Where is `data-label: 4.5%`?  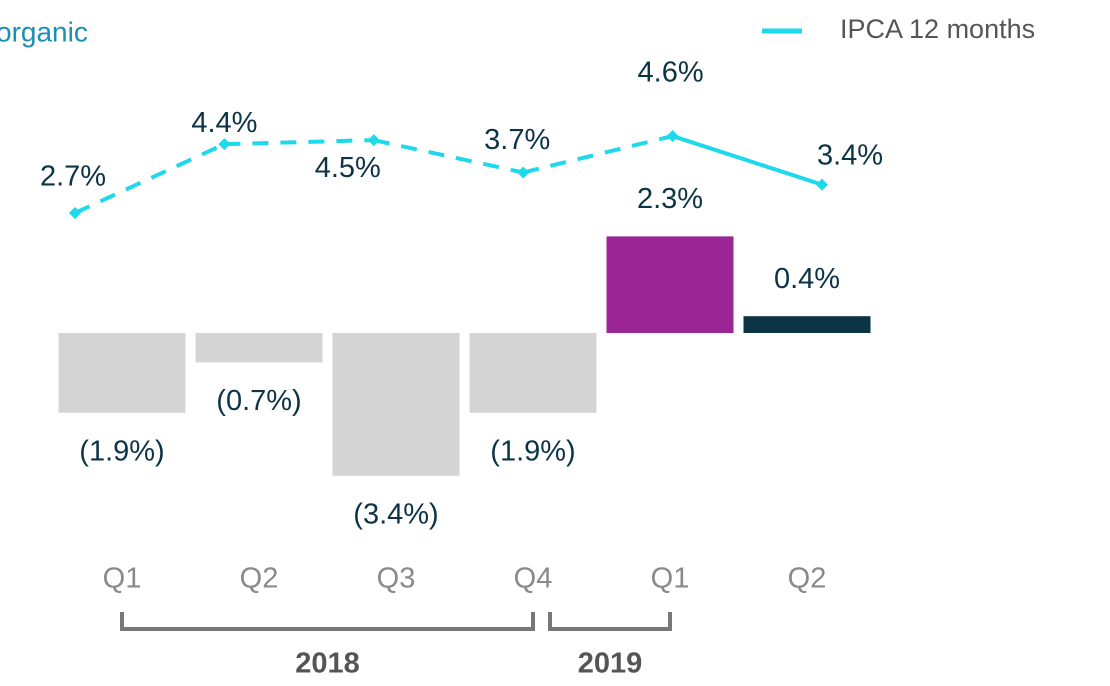 data-label: 4.5% is located at coordinates (348, 168).